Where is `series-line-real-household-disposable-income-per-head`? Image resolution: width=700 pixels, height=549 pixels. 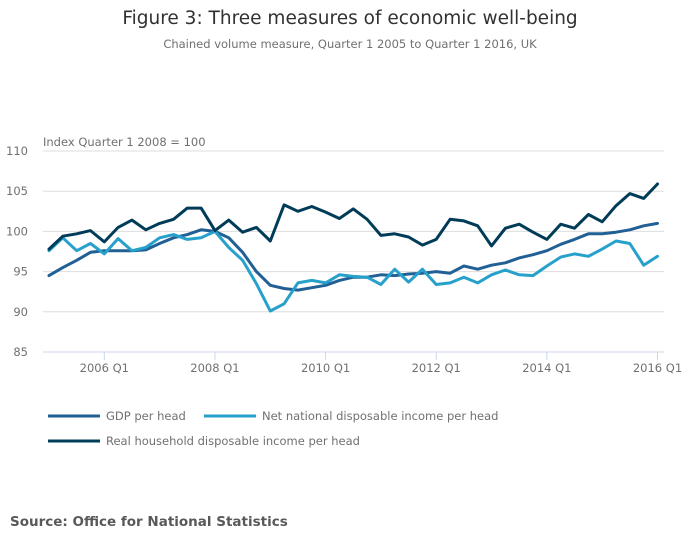
series-line-real-household-disposable-income-per-head is located at coordinates (353, 216).